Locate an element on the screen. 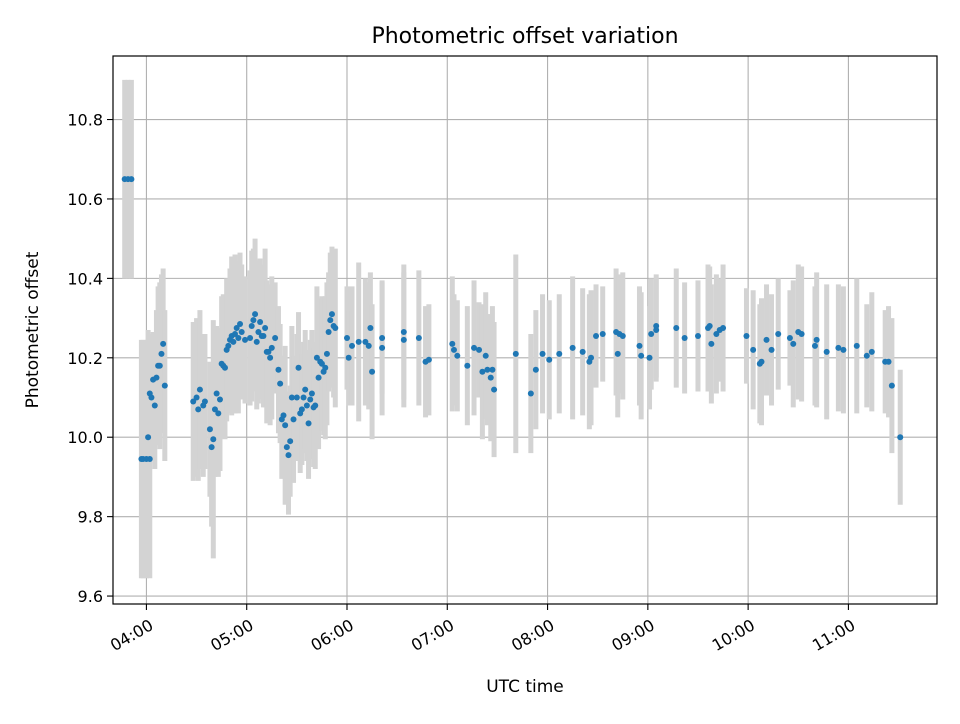 The width and height of the screenshot is (960, 724). y-tick-label: 9.8 is located at coordinates (90, 517).